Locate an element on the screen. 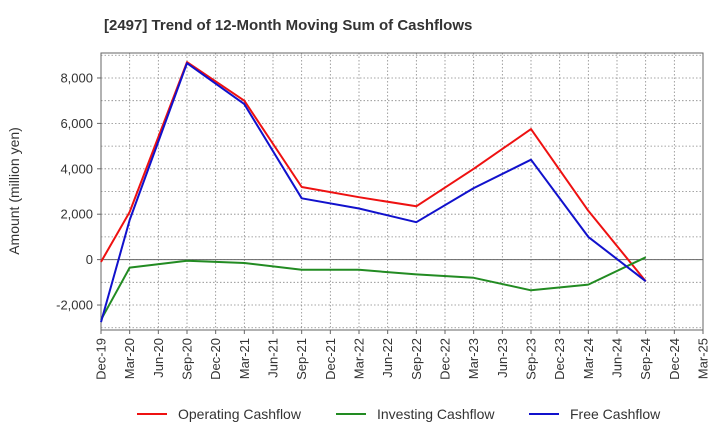 The image size is (720, 440). x-tick-label: Mar-23 is located at coordinates (473, 358).